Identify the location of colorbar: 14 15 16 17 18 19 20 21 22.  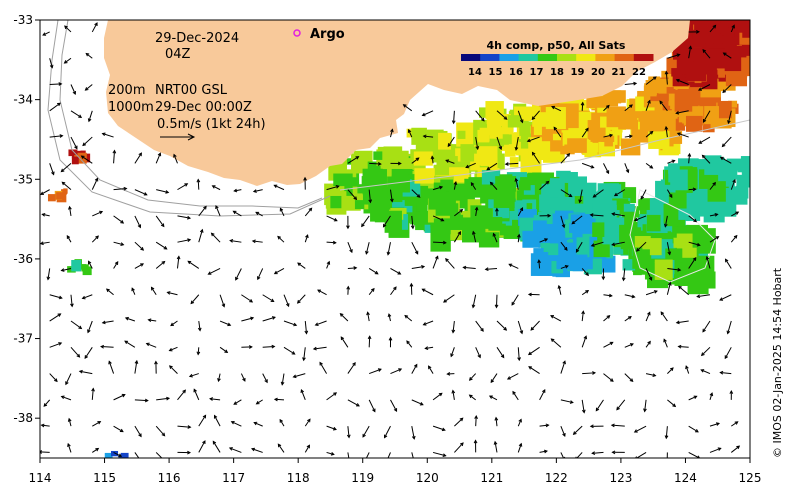
(557, 66).